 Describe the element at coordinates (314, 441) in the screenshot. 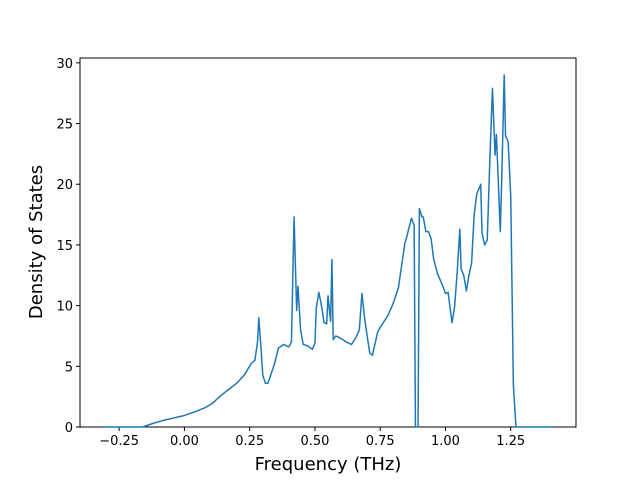

I see `x-tick-label: 0.50` at that location.